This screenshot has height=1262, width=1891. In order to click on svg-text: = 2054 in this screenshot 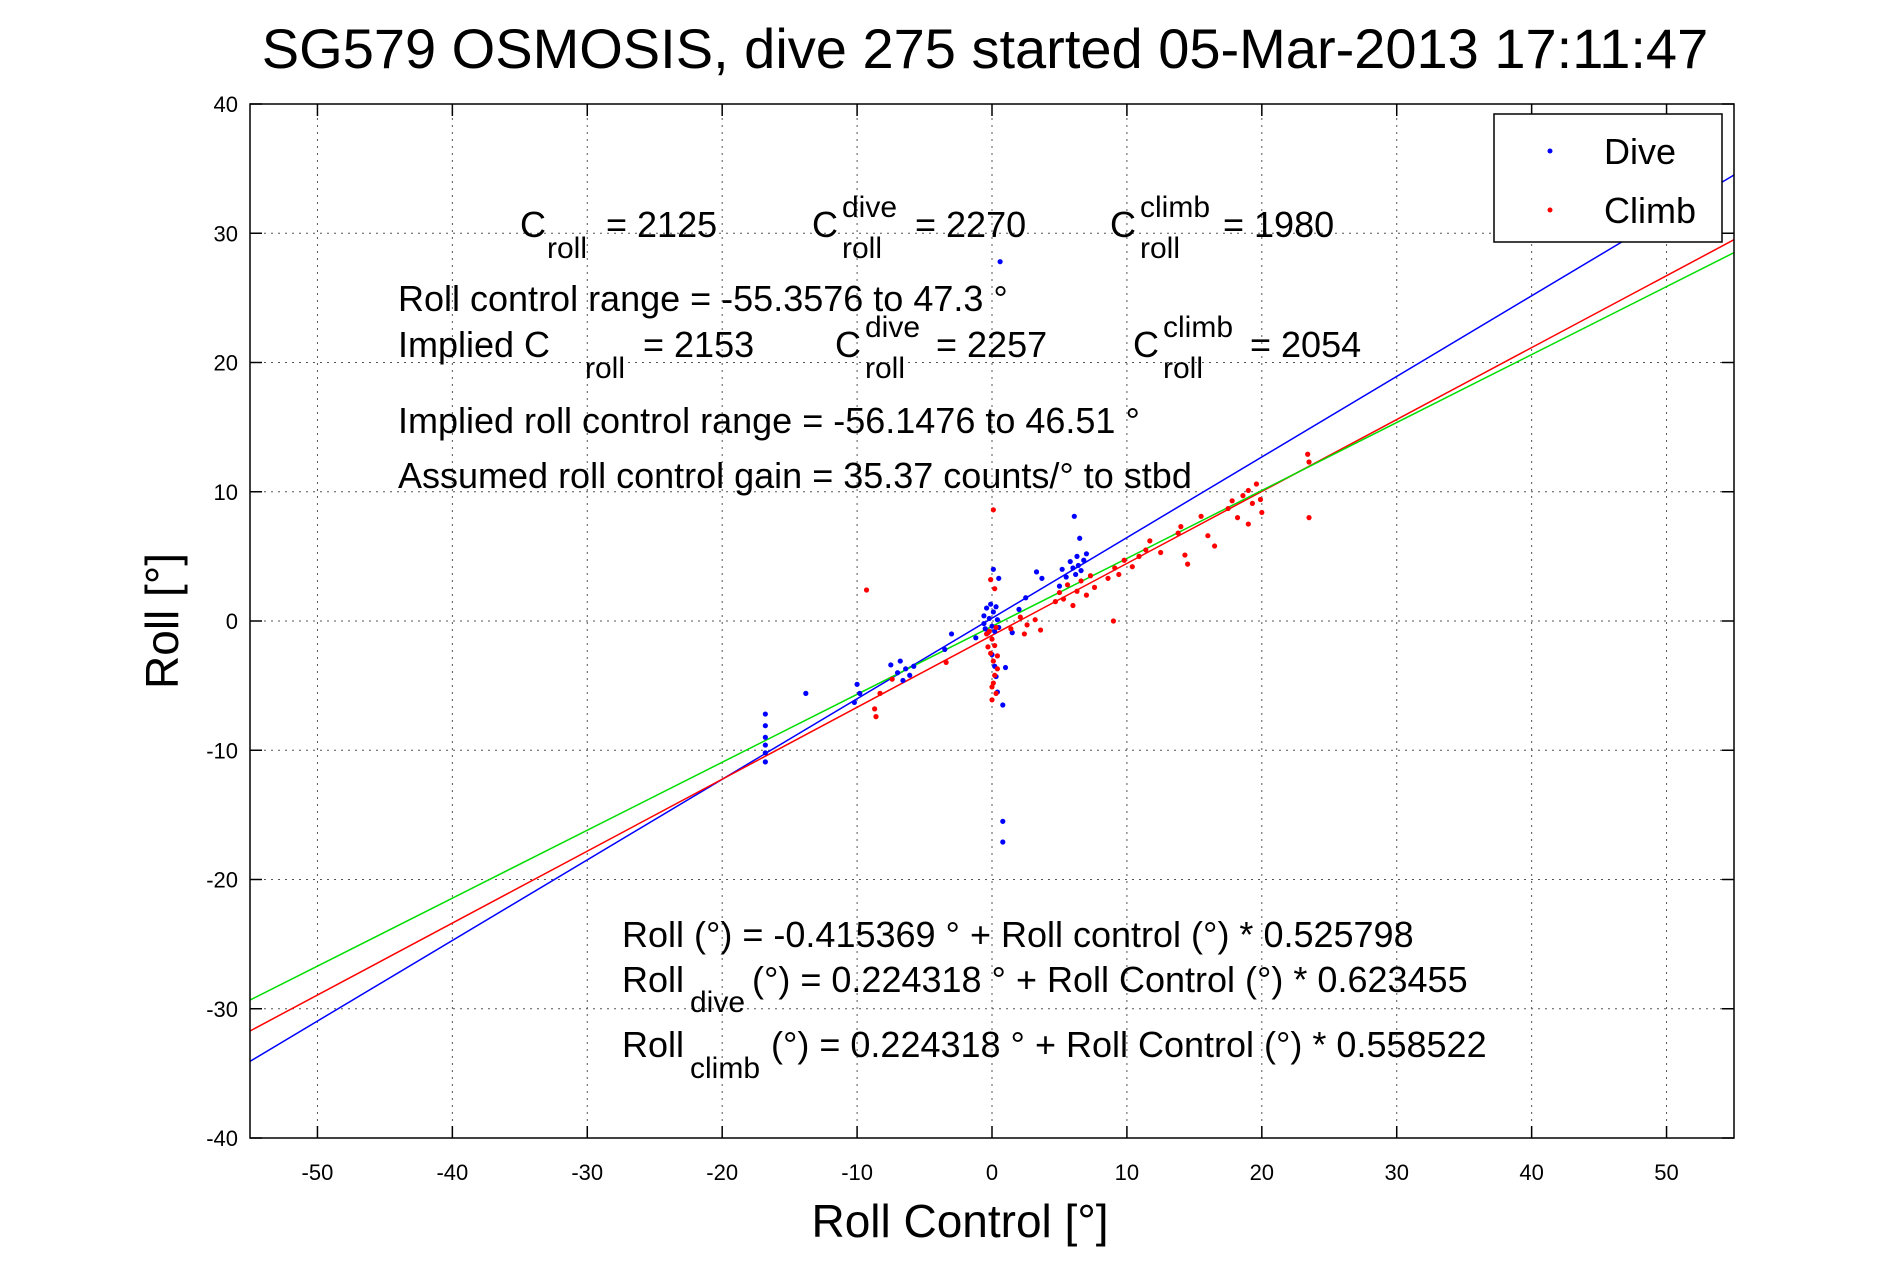, I will do `click(1305, 344)`.